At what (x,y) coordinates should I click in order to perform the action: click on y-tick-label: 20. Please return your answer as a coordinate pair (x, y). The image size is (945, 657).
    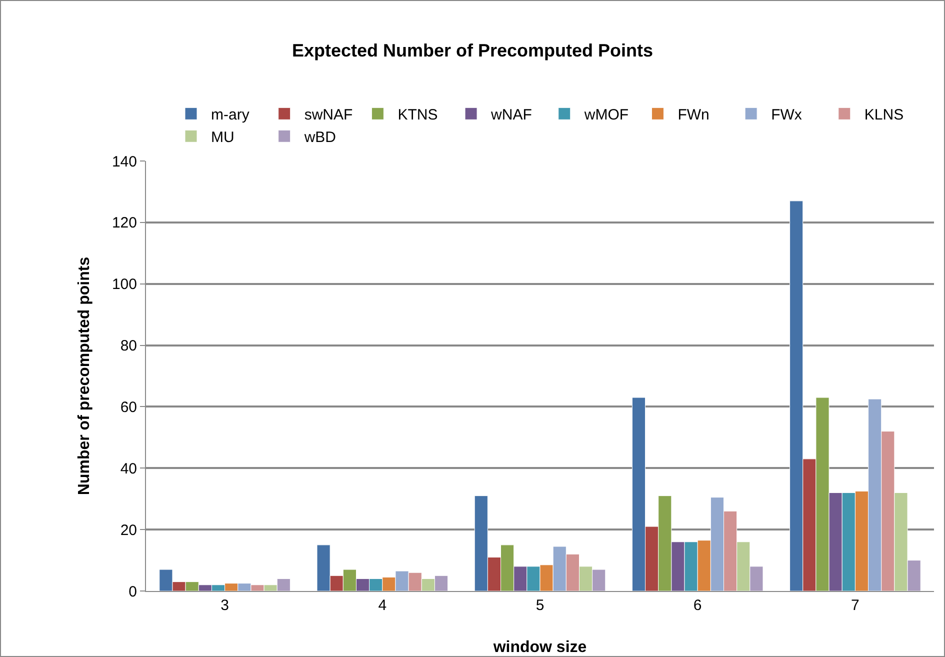
    Looking at the image, I should click on (128, 530).